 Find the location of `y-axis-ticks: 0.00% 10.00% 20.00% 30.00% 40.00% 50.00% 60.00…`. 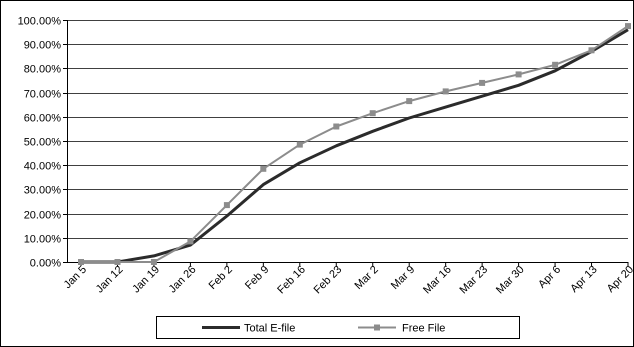

y-axis-ticks: 0.00% 10.00% 20.00% 30.00% 40.00% 50.00% 60.00… is located at coordinates (40, 143).